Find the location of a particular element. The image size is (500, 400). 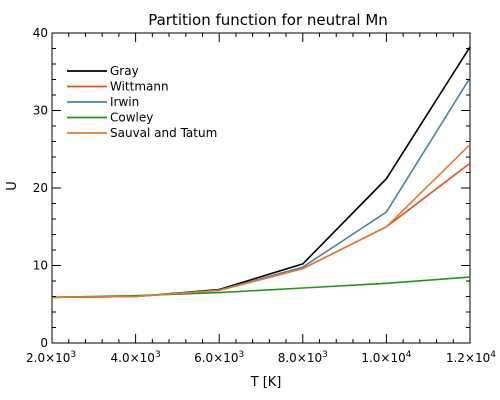

y-tick-label: 10 is located at coordinates (40, 266).